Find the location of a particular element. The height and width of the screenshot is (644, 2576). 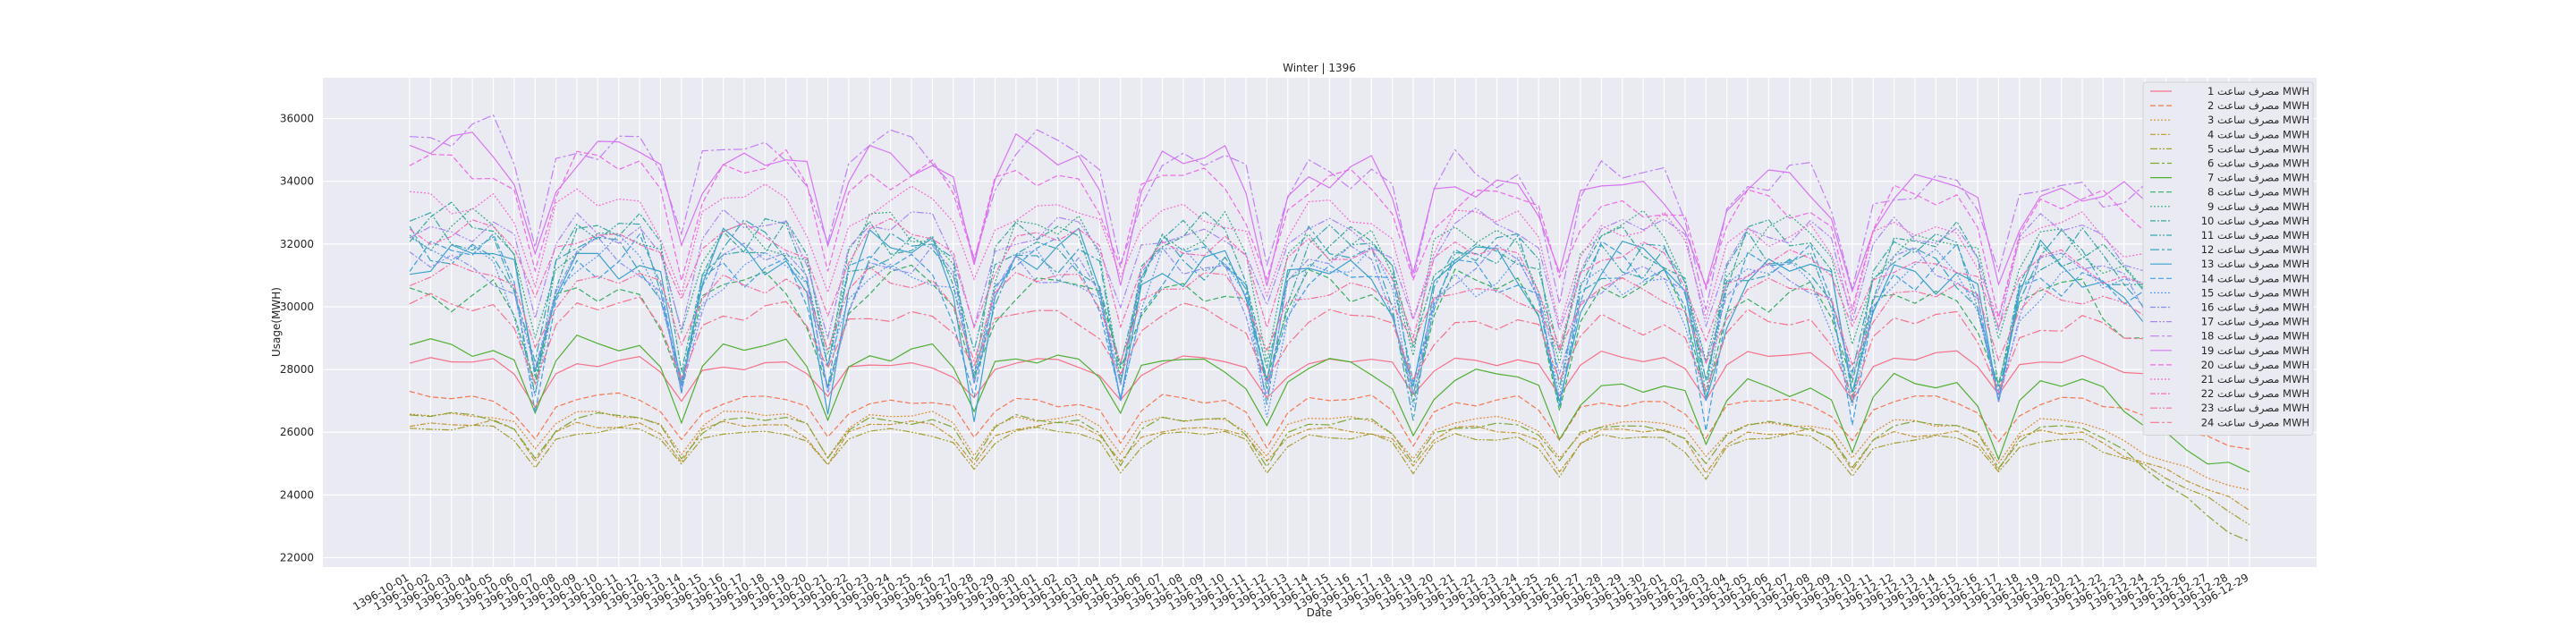

y-axis-label: Usage(MWH) is located at coordinates (276, 322).